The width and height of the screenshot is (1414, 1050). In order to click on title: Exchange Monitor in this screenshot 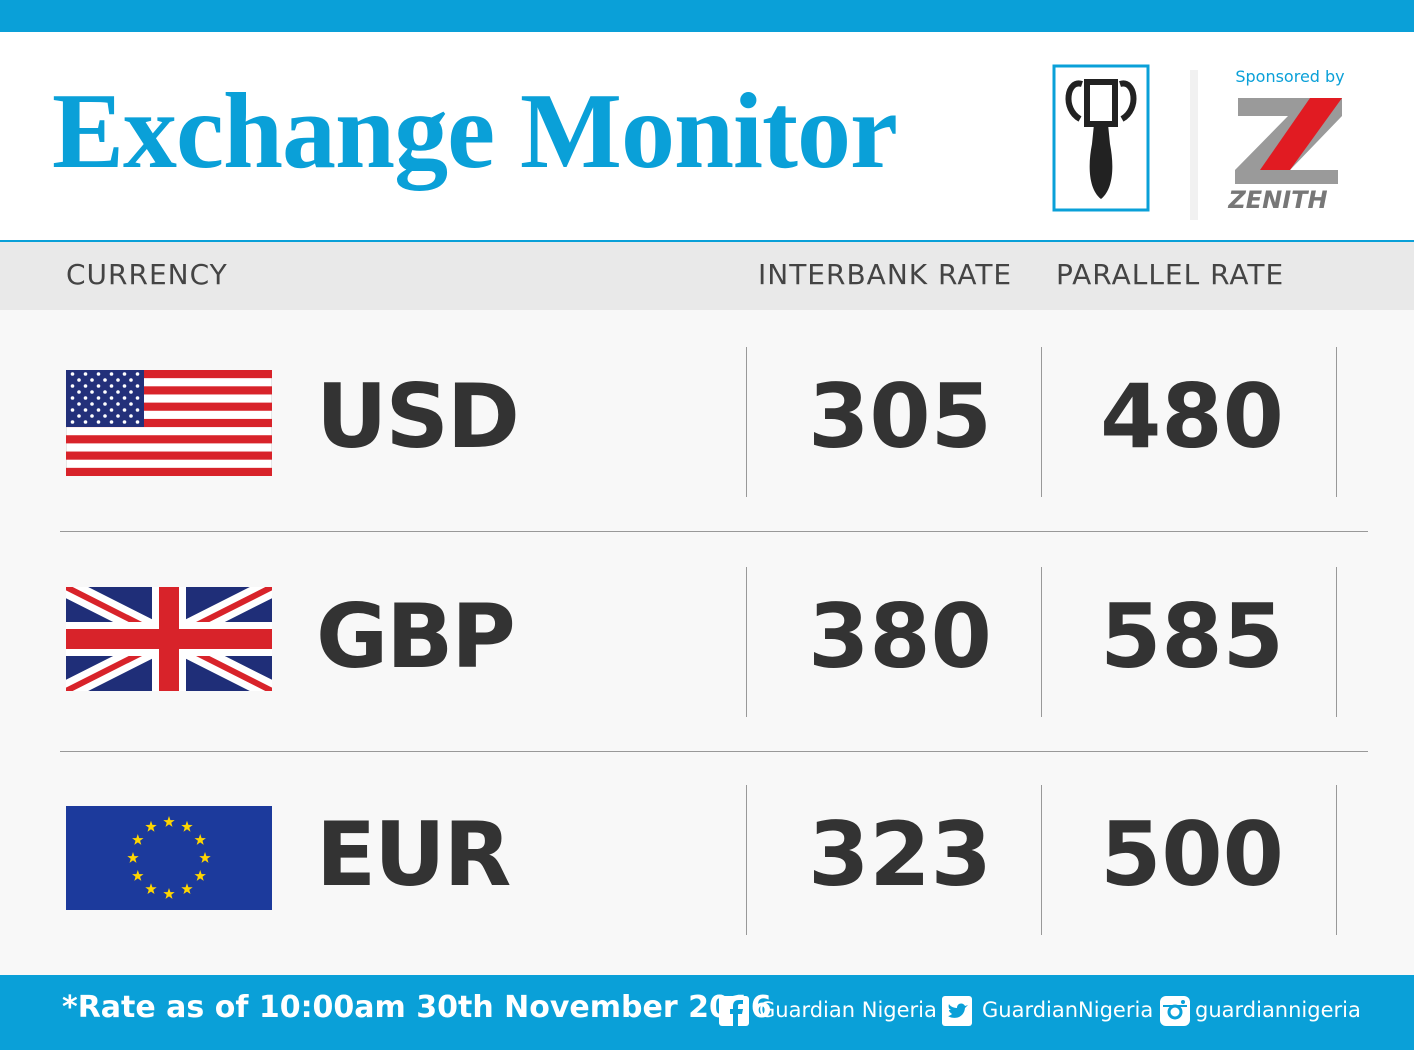, I will do `click(475, 131)`.